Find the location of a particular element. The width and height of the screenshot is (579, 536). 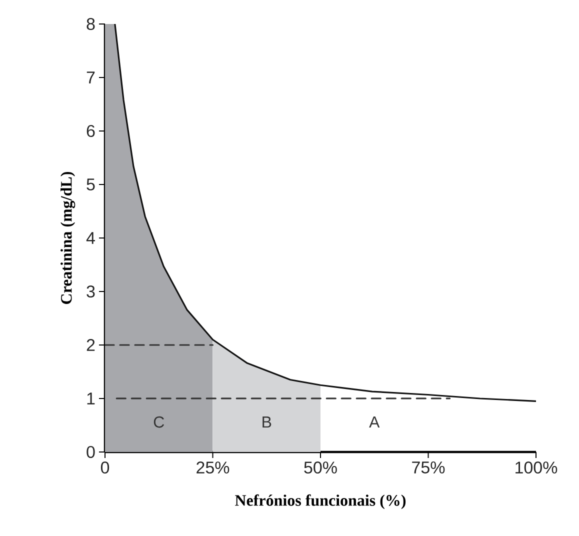

x-tick-label: 75% is located at coordinates (428, 468).